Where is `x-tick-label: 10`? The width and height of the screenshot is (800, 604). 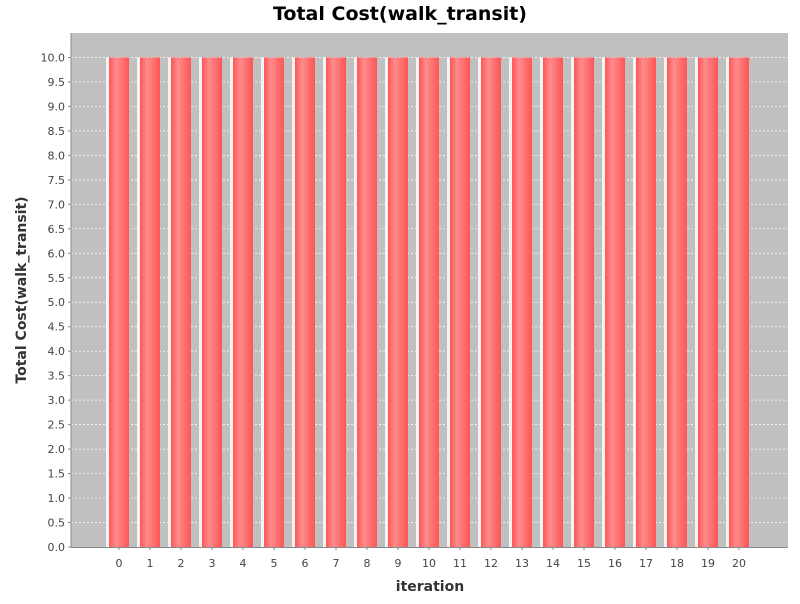 x-tick-label: 10 is located at coordinates (429, 563).